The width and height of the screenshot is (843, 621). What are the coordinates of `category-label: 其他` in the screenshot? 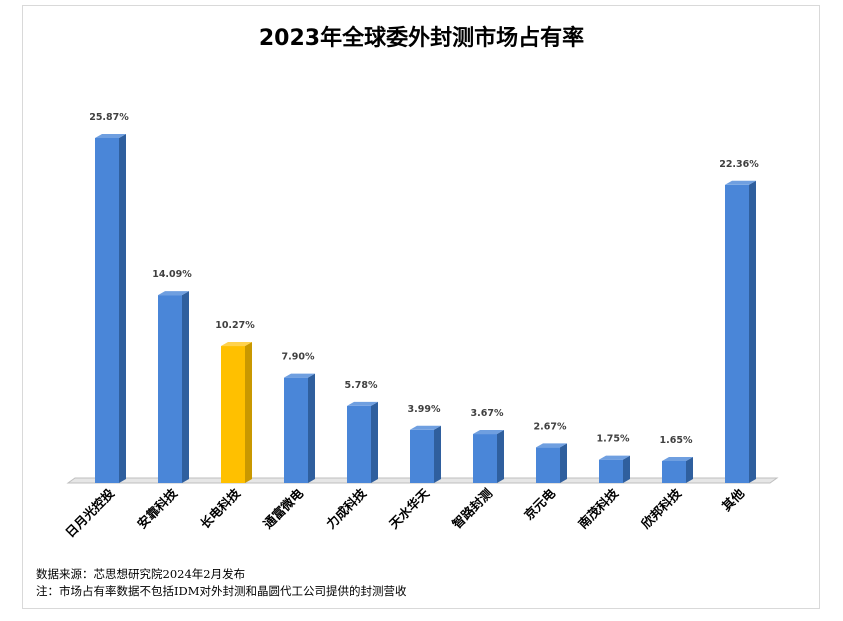 It's located at (733, 499).